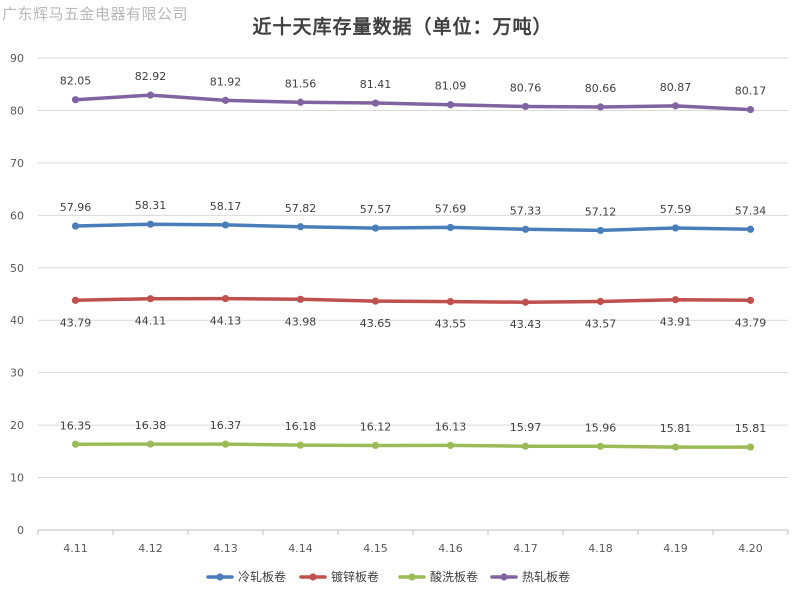 This screenshot has height=595, width=805. What do you see at coordinates (451, 86) in the screenshot?
I see `data-label: 81.09` at bounding box center [451, 86].